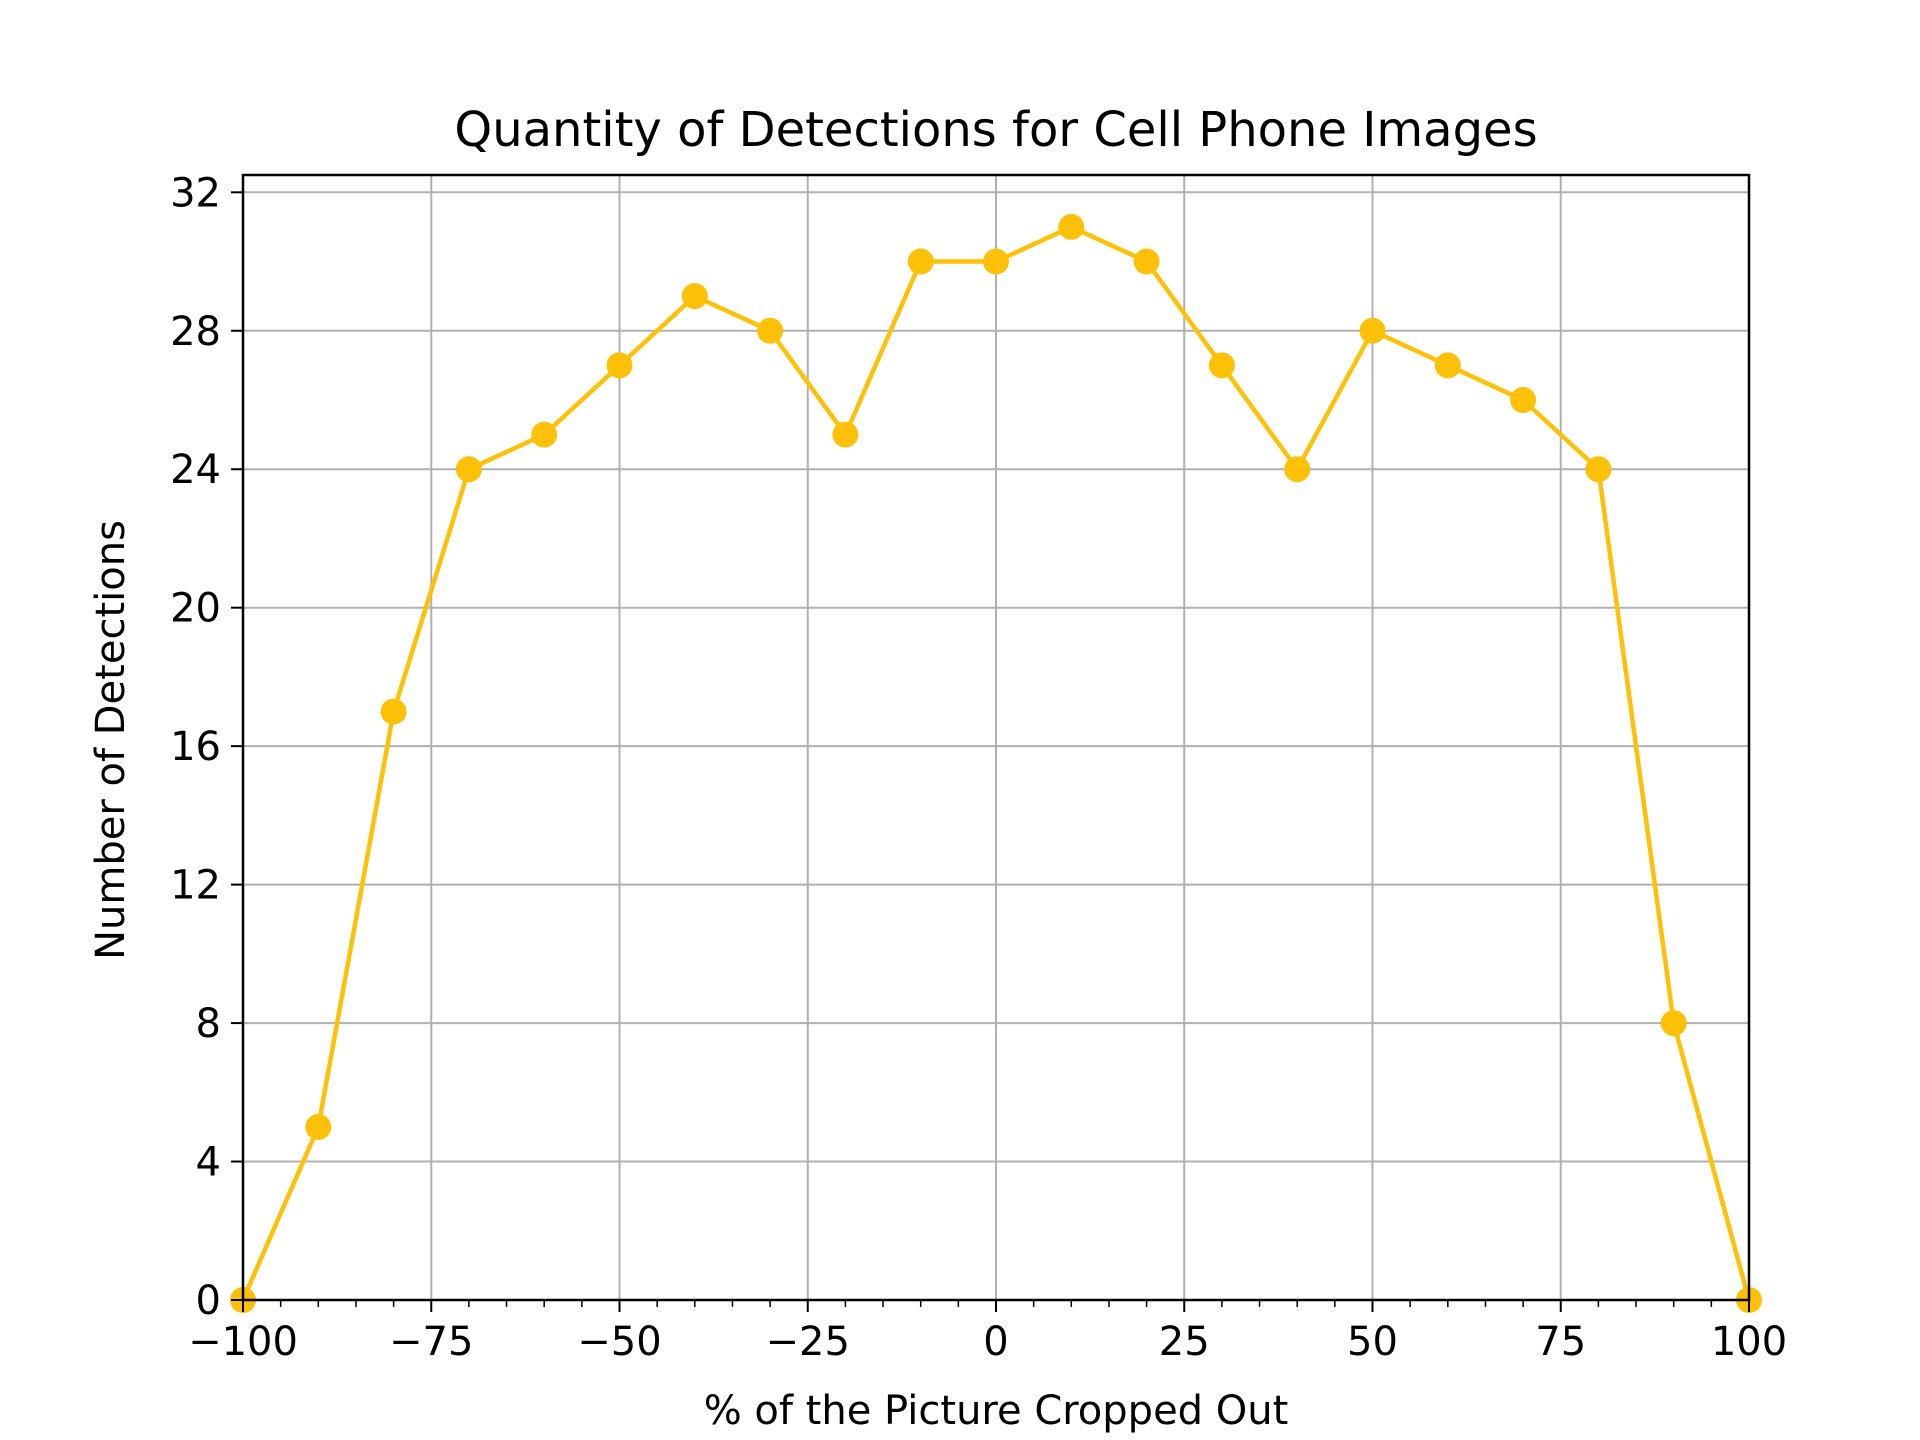  What do you see at coordinates (808, 1342) in the screenshot?
I see `x-tick-label: −25` at bounding box center [808, 1342].